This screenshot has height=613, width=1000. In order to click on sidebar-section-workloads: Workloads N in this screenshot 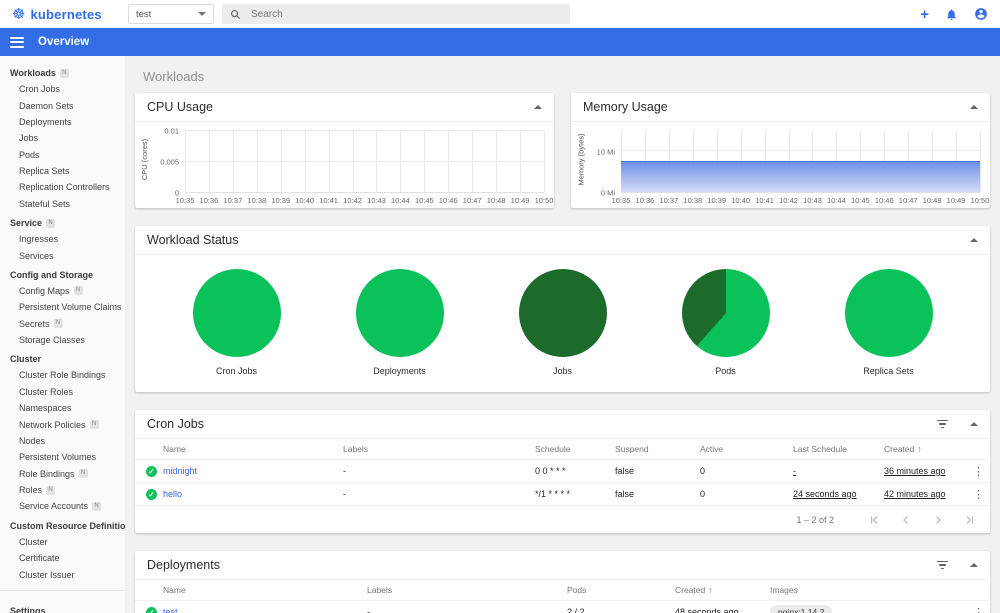, I will do `click(62, 71)`.